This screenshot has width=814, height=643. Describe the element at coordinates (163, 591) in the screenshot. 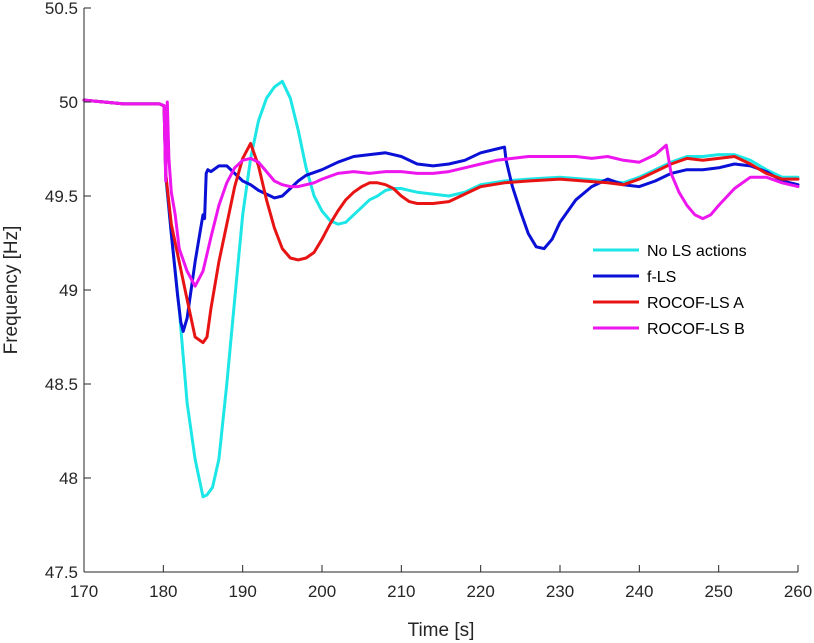

I see `x-tick-label: 180` at that location.